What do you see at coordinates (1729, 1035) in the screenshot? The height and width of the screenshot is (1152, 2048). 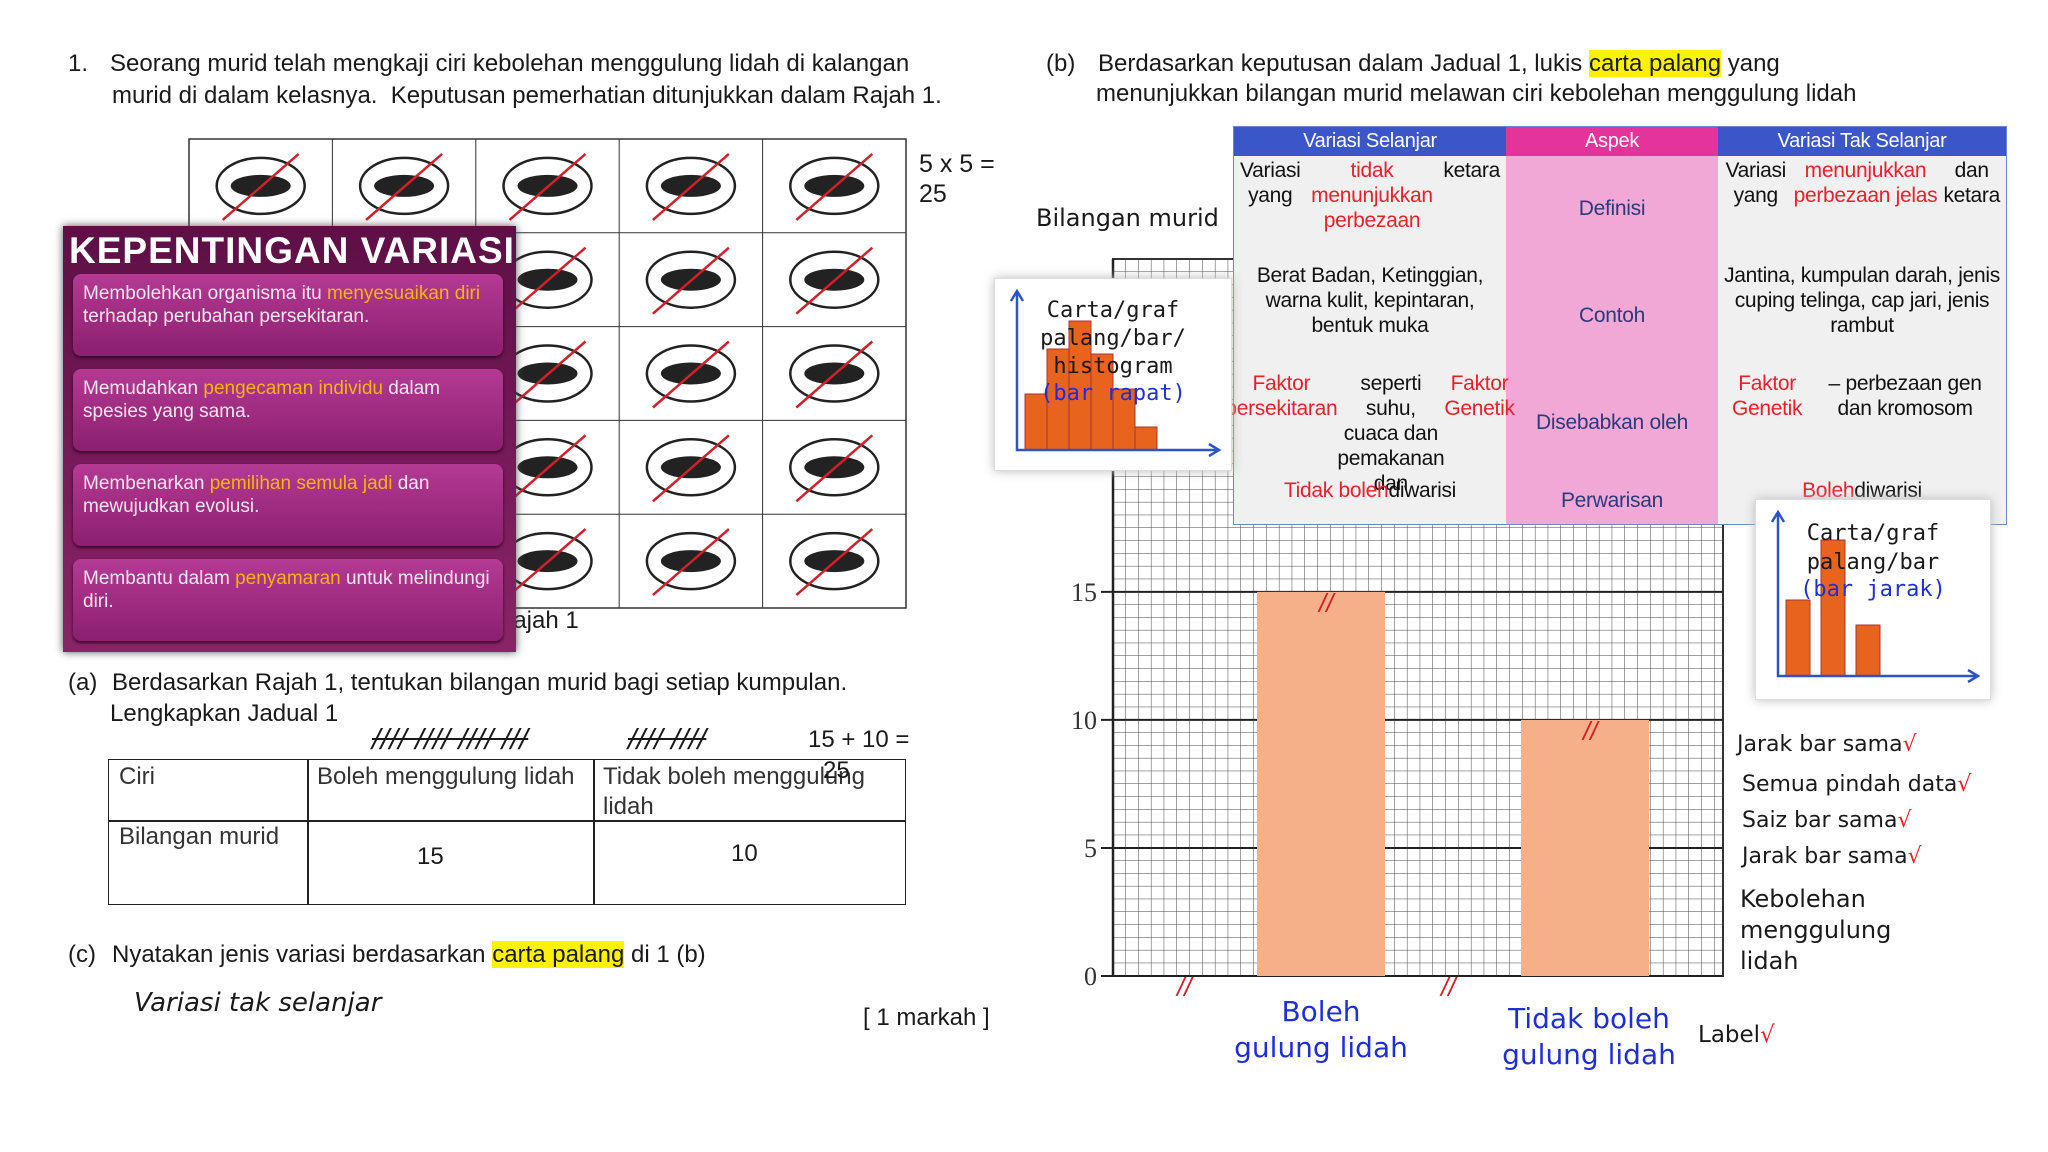 I see `text: Label` at bounding box center [1729, 1035].